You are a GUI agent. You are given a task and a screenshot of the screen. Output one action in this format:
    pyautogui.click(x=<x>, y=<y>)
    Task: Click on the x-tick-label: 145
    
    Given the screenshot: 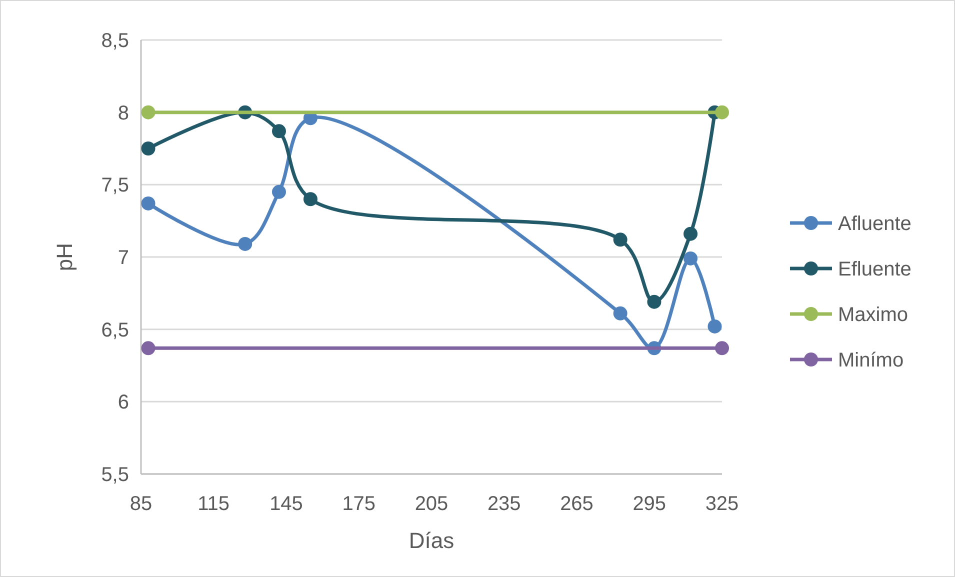 What is the action you would take?
    pyautogui.click(x=286, y=504)
    